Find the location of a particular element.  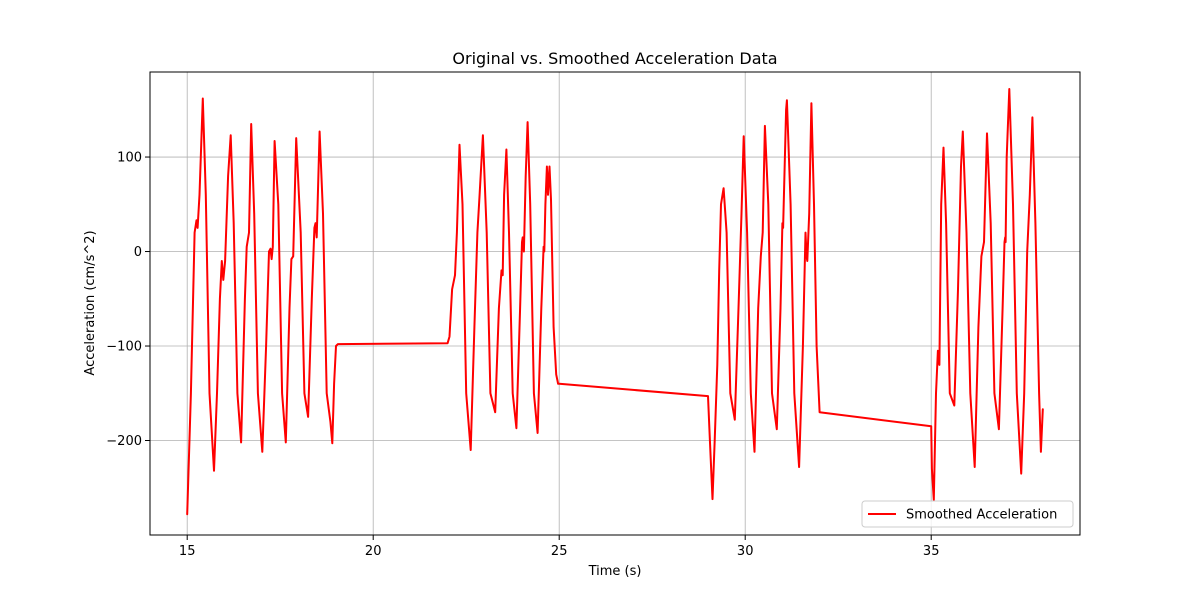

y-axis-ticks: −200 −100 0 100 is located at coordinates (128, 300).